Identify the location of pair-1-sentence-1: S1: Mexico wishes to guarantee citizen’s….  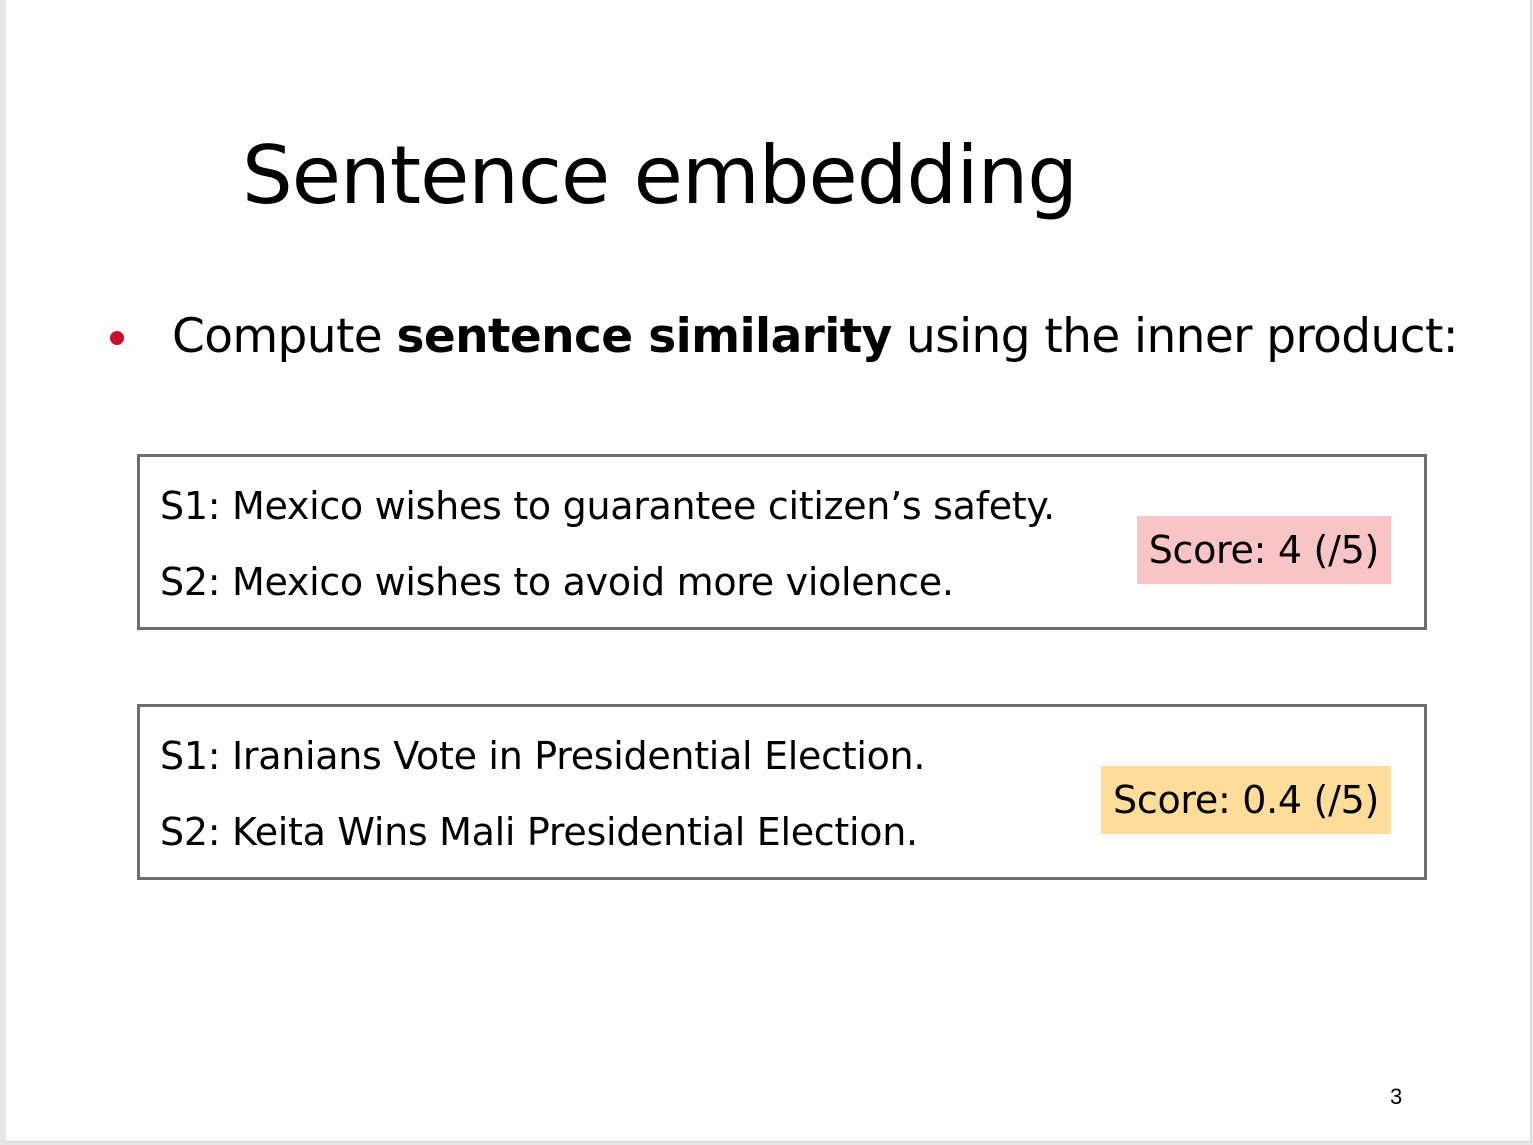
(607, 506).